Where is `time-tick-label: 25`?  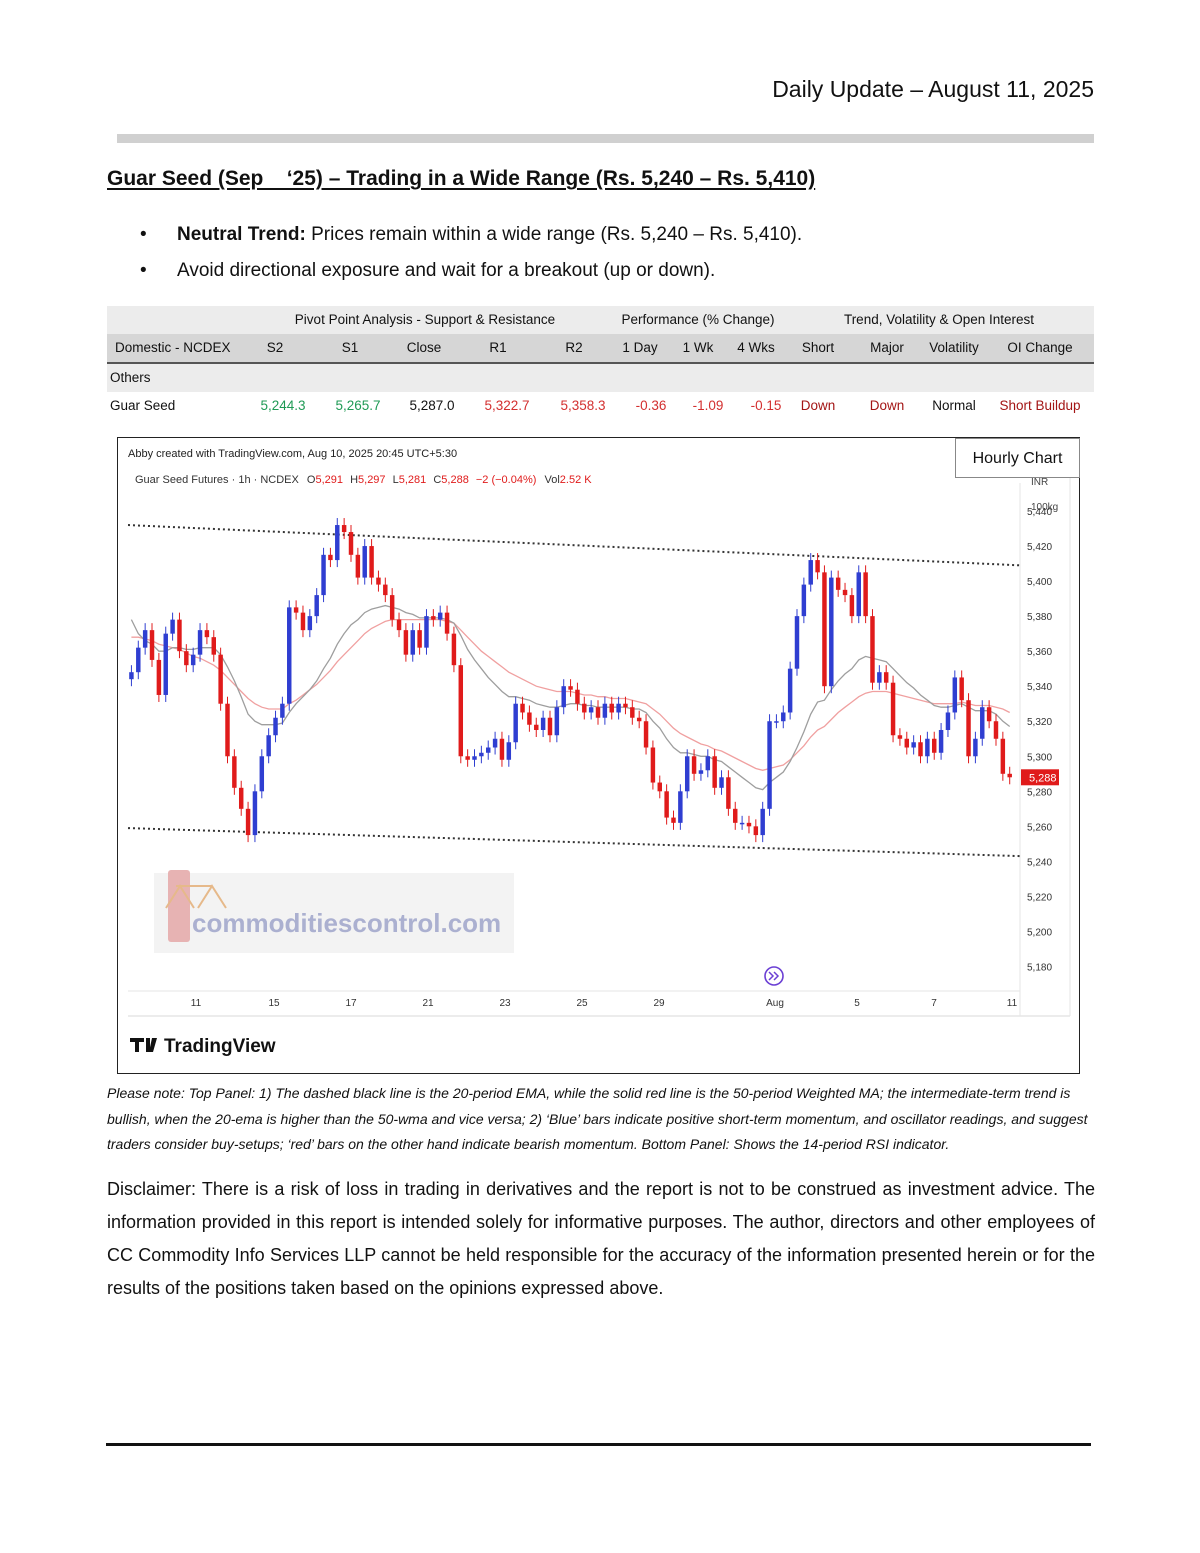 time-tick-label: 25 is located at coordinates (582, 1003).